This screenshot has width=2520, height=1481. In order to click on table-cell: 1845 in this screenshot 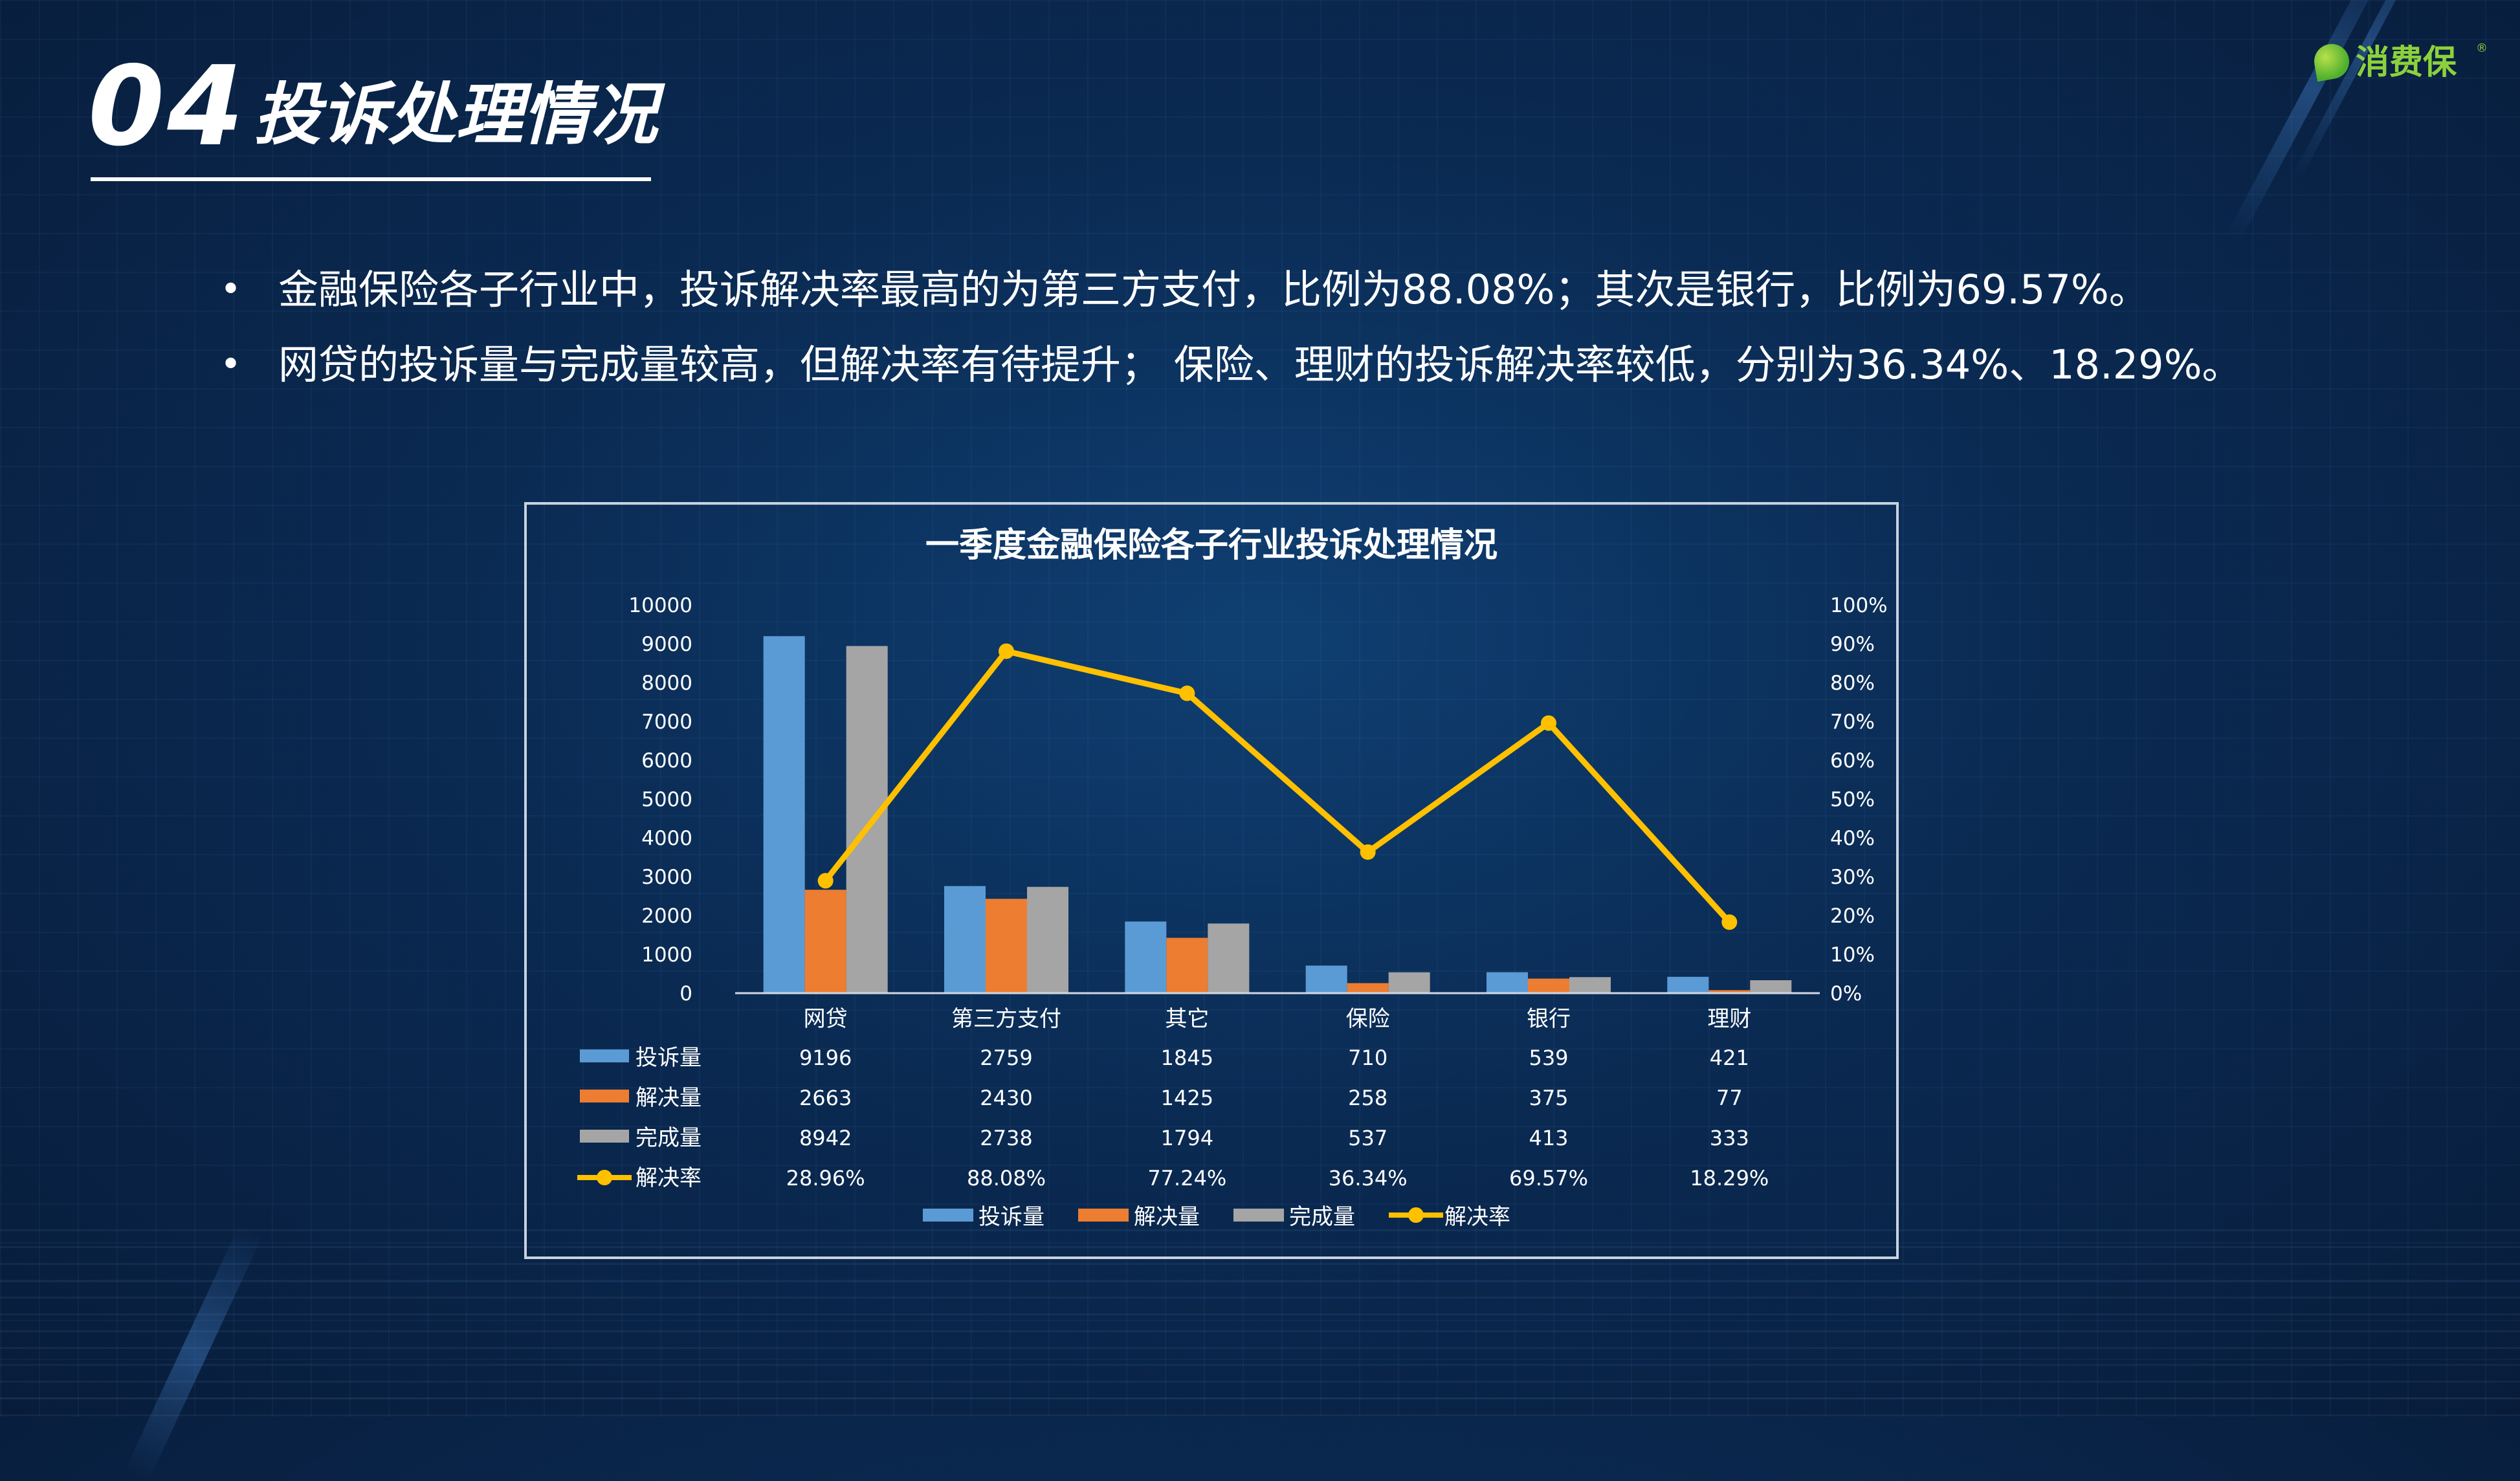, I will do `click(1187, 1058)`.